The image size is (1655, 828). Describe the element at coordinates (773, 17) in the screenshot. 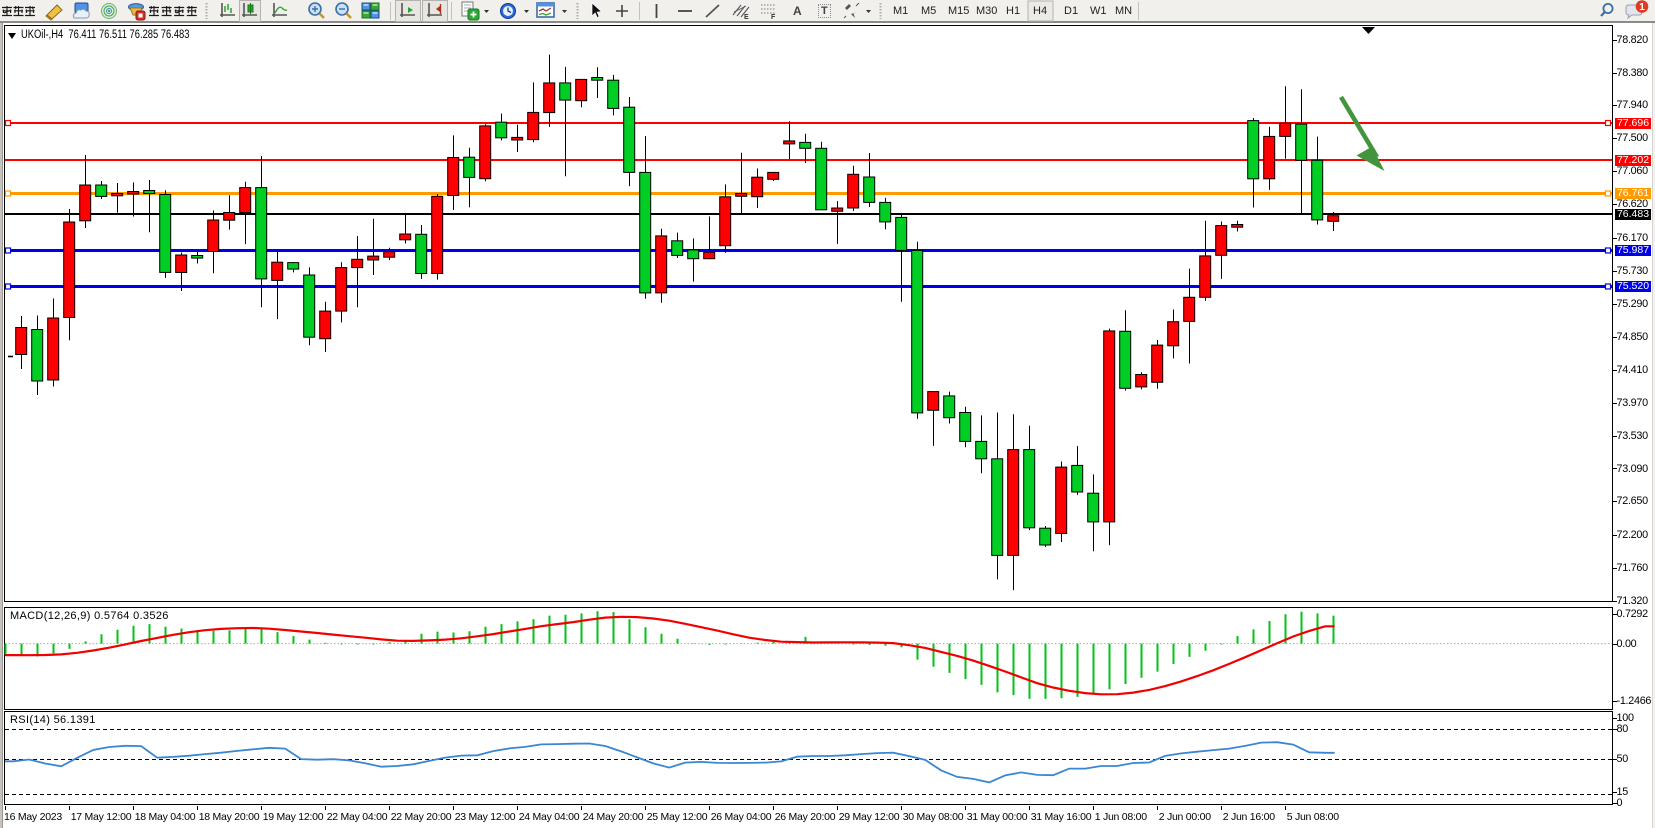

I see `svg-text: F` at that location.